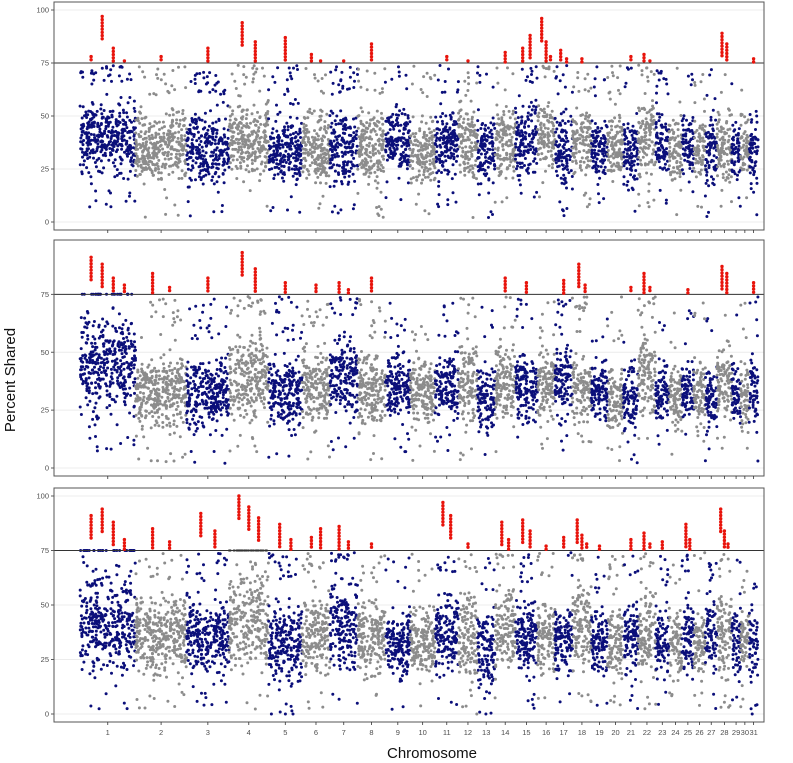 The height and width of the screenshot is (763, 793). Describe the element at coordinates (447, 136) in the screenshot. I see `chromosome-11-points` at that location.